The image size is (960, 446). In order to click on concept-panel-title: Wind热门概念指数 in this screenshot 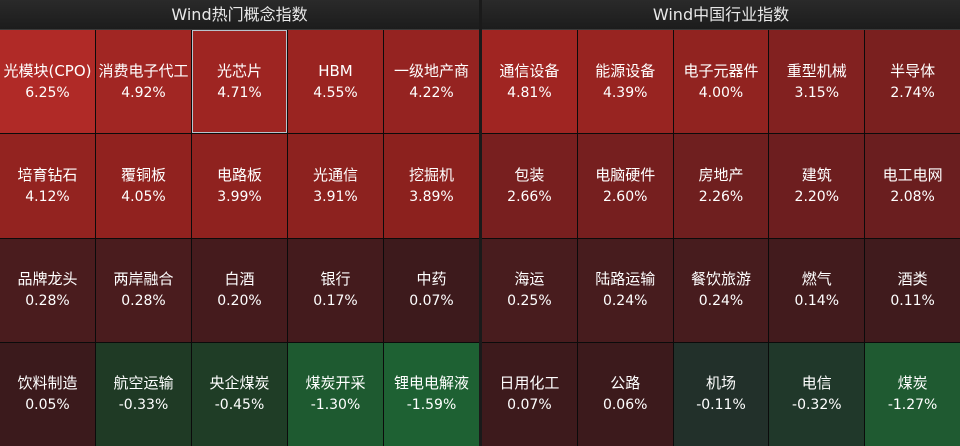, I will do `click(239, 15)`.